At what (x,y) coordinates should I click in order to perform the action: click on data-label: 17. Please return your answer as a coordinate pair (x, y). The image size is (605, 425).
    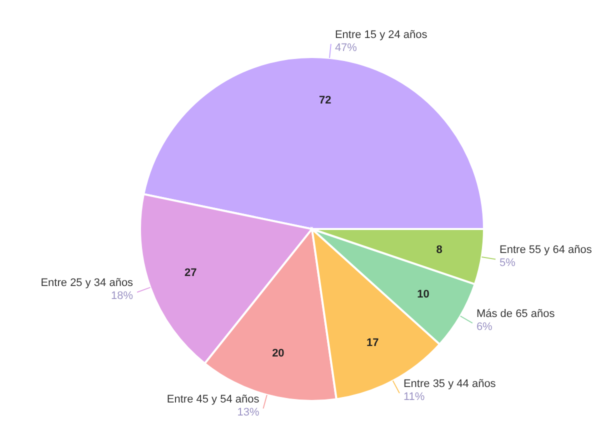
    Looking at the image, I should click on (372, 342).